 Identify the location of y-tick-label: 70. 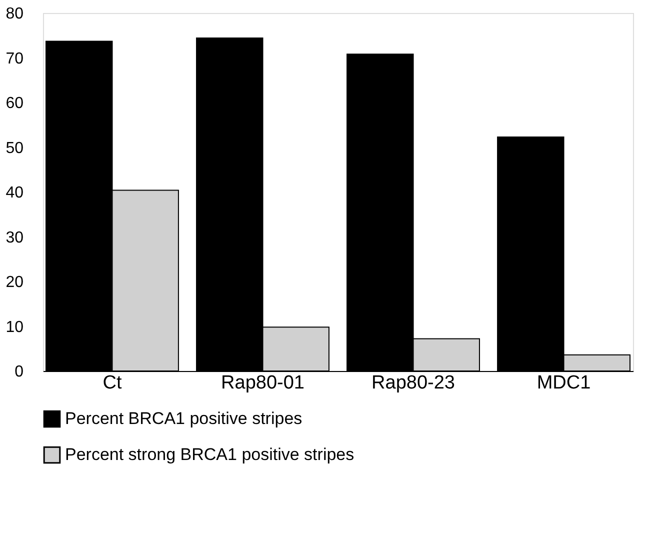
(15, 59).